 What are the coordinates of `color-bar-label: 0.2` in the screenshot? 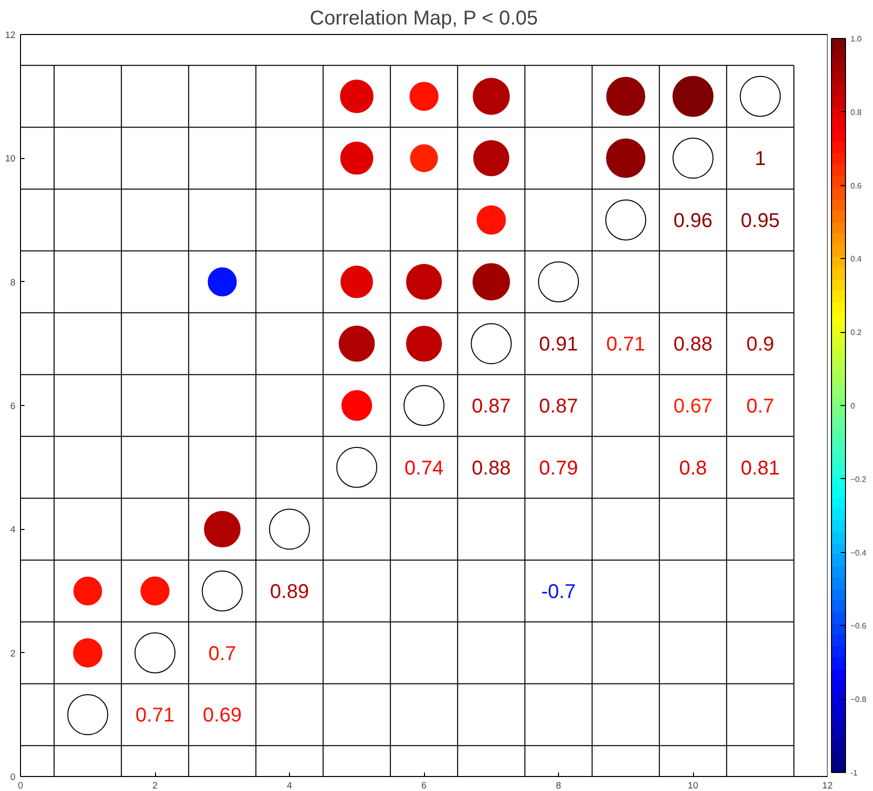 It's located at (856, 333).